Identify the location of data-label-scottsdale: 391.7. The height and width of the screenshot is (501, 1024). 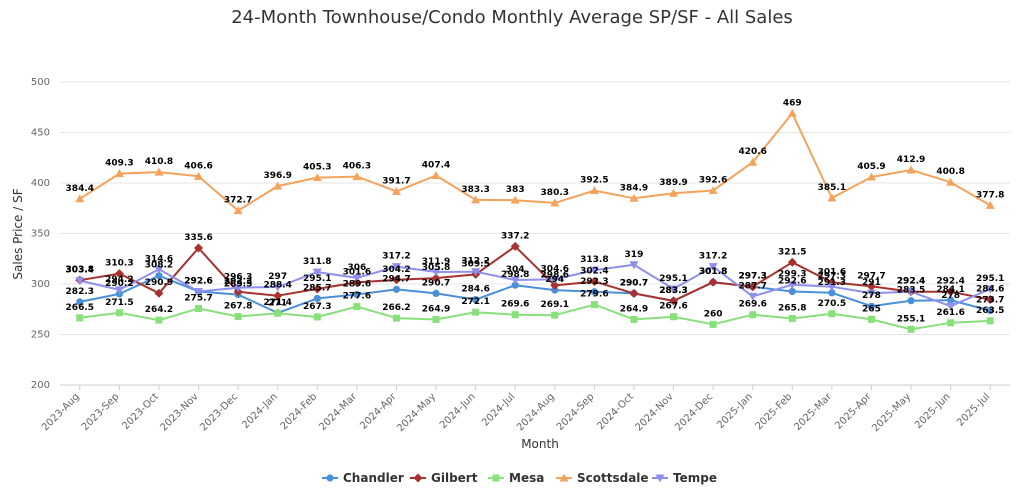
(396, 181).